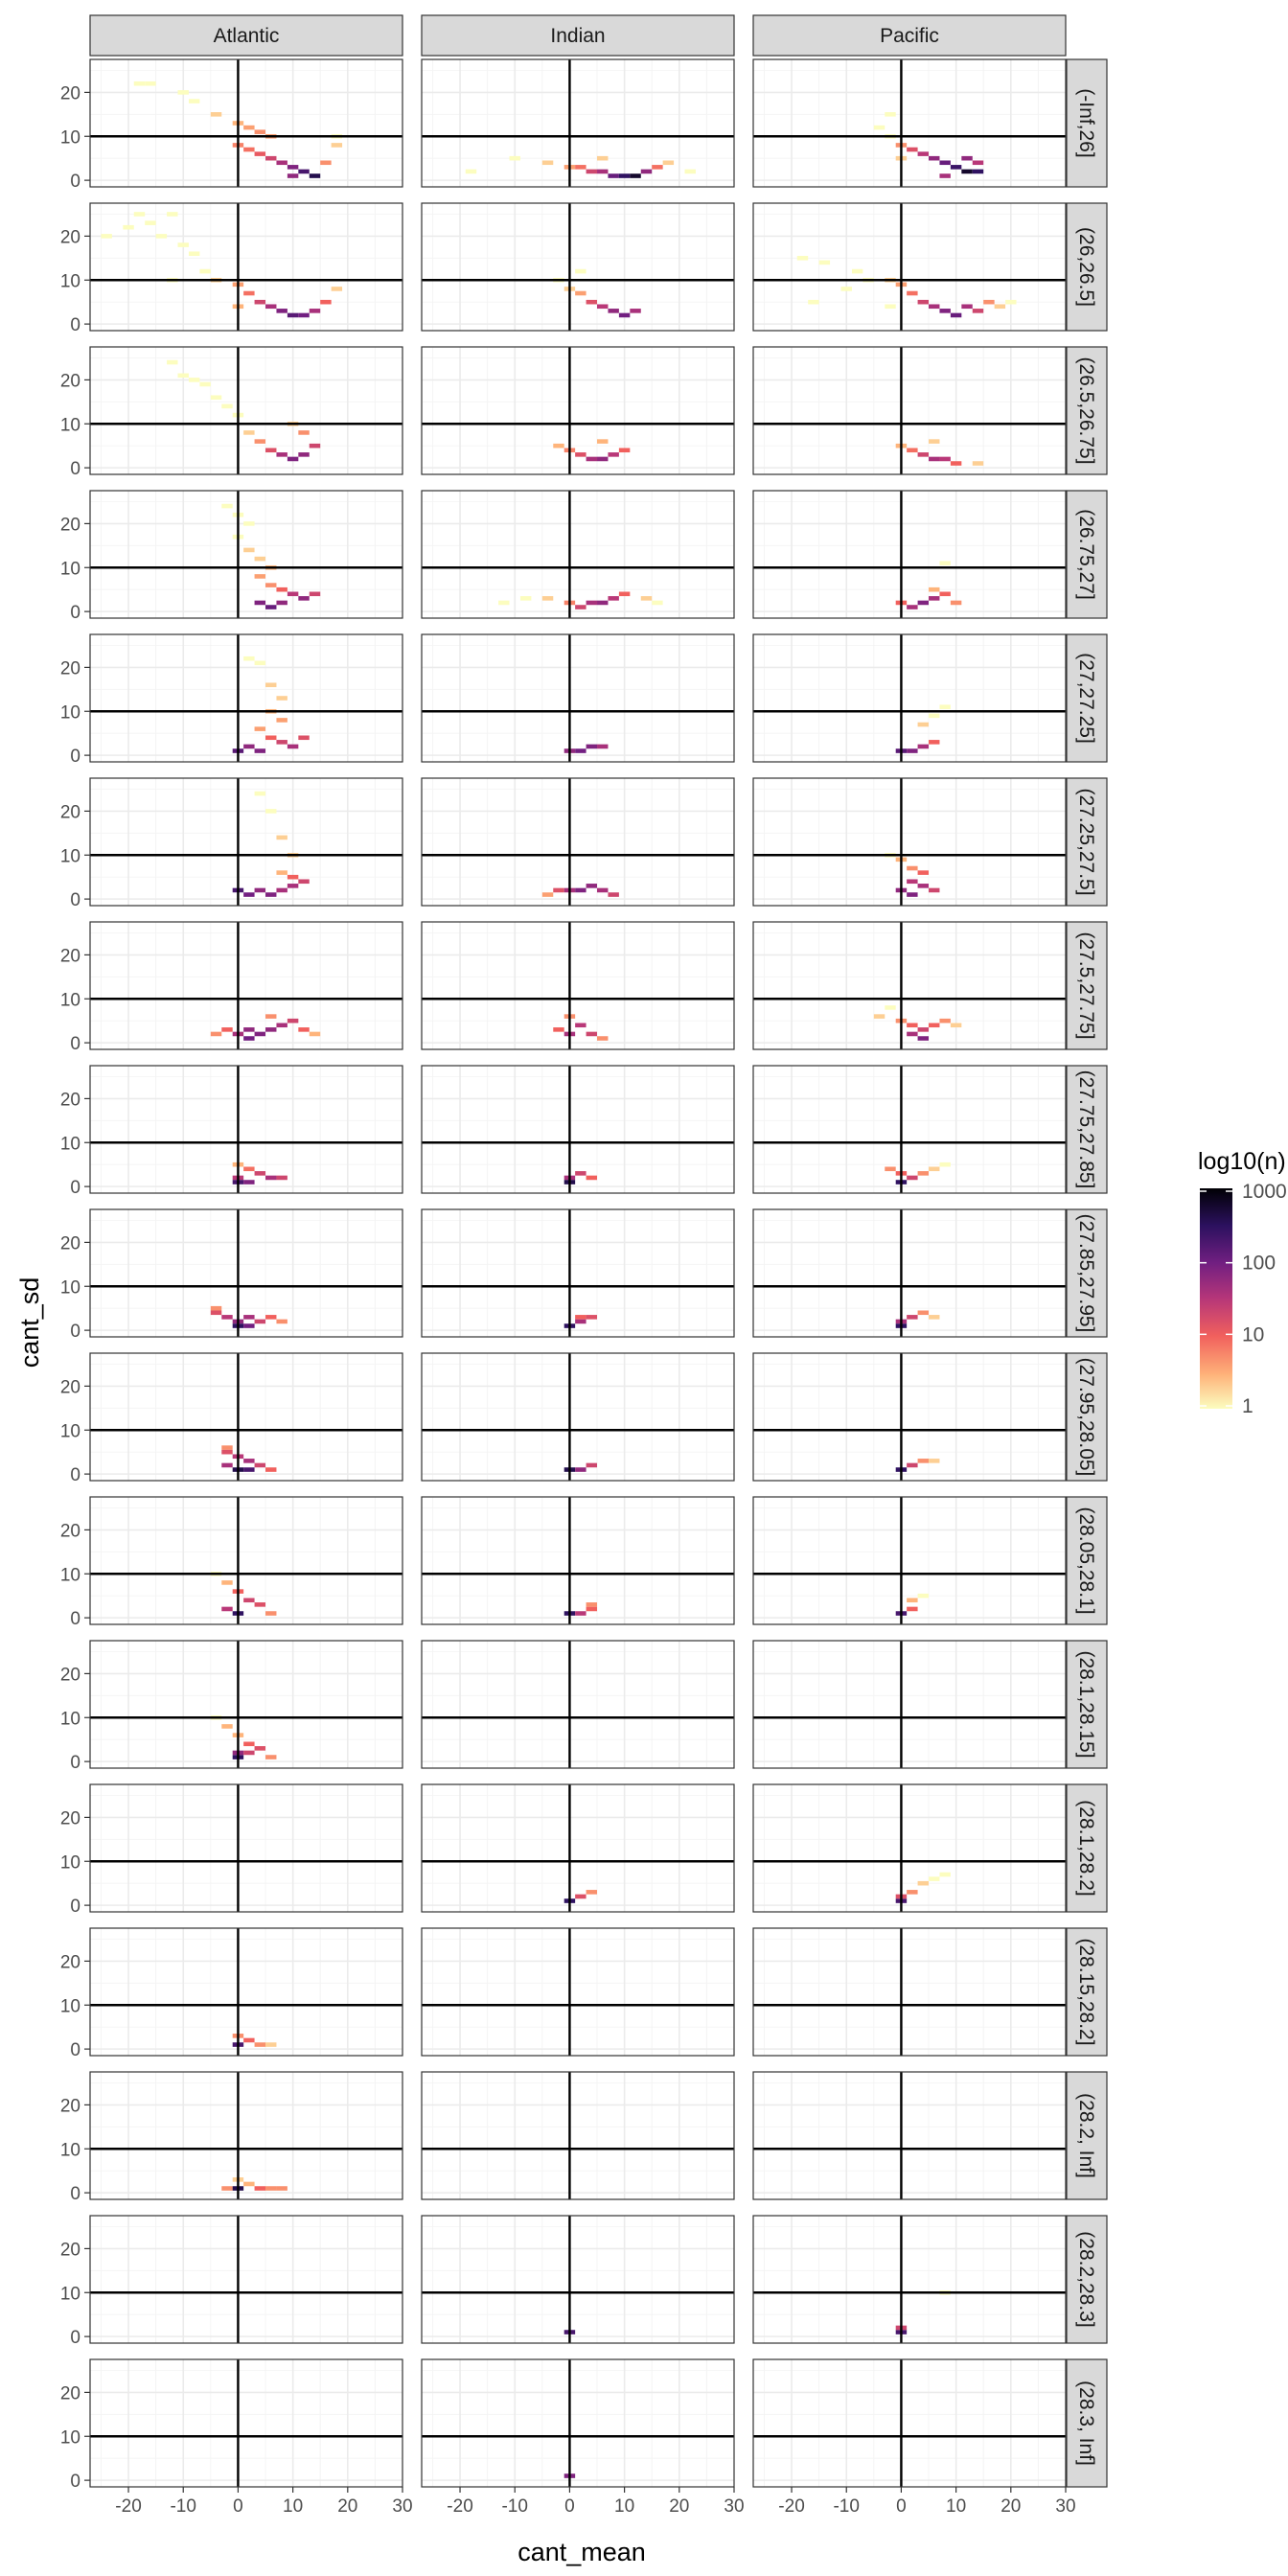  Describe the element at coordinates (1242, 1282) in the screenshot. I see `legend: log10(n) 1 10 100 1000` at that location.